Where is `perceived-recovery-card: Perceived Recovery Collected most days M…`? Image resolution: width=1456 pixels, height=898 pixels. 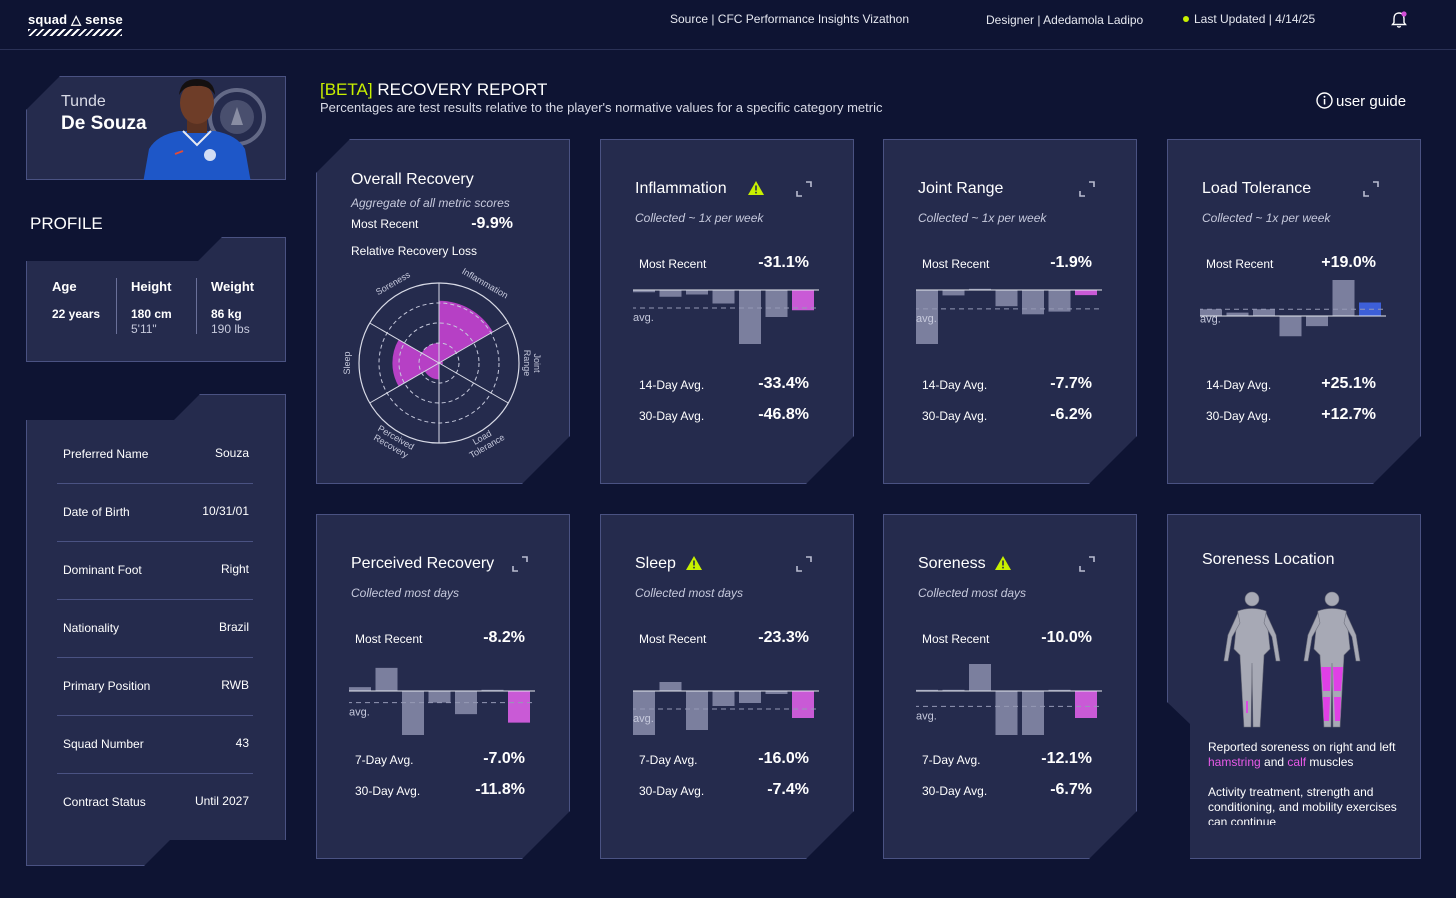 perceived-recovery-card: Perceived Recovery Collected most days M… is located at coordinates (443, 686).